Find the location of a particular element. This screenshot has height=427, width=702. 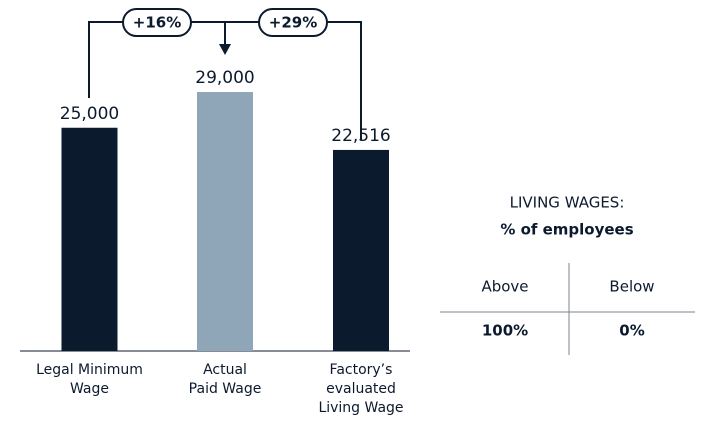

x-tick-label: Actual is located at coordinates (225, 370).